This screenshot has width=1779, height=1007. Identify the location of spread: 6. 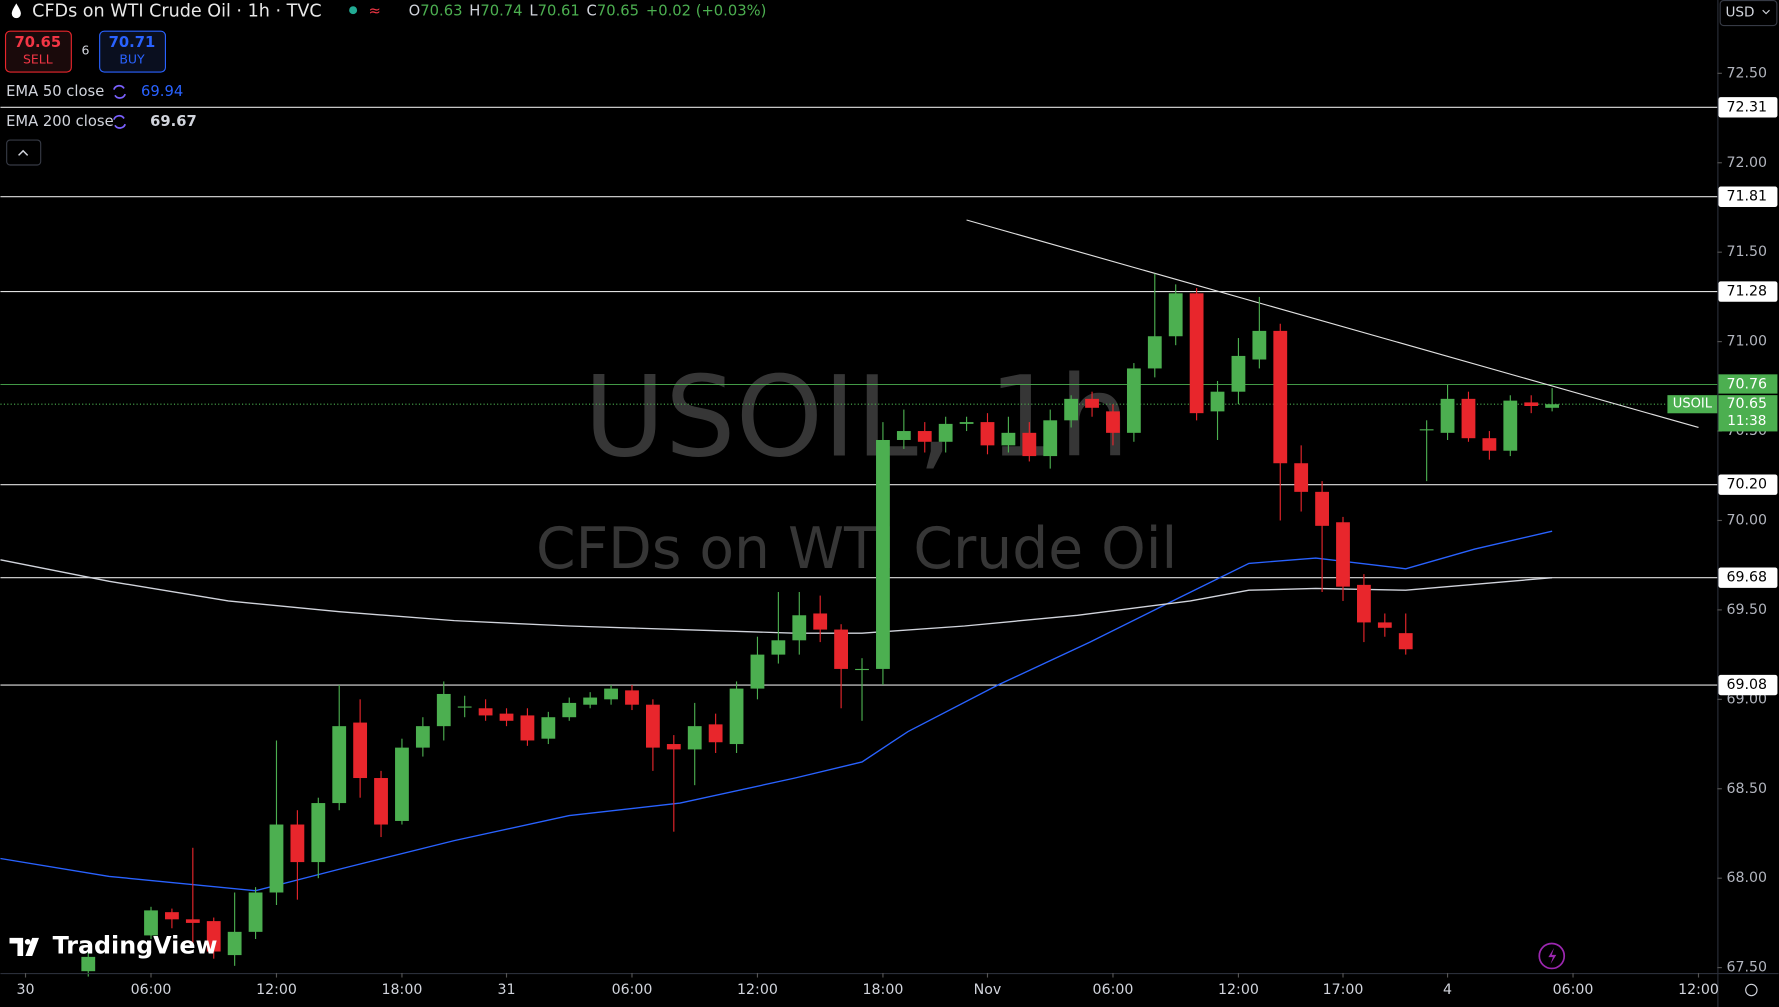
(86, 50).